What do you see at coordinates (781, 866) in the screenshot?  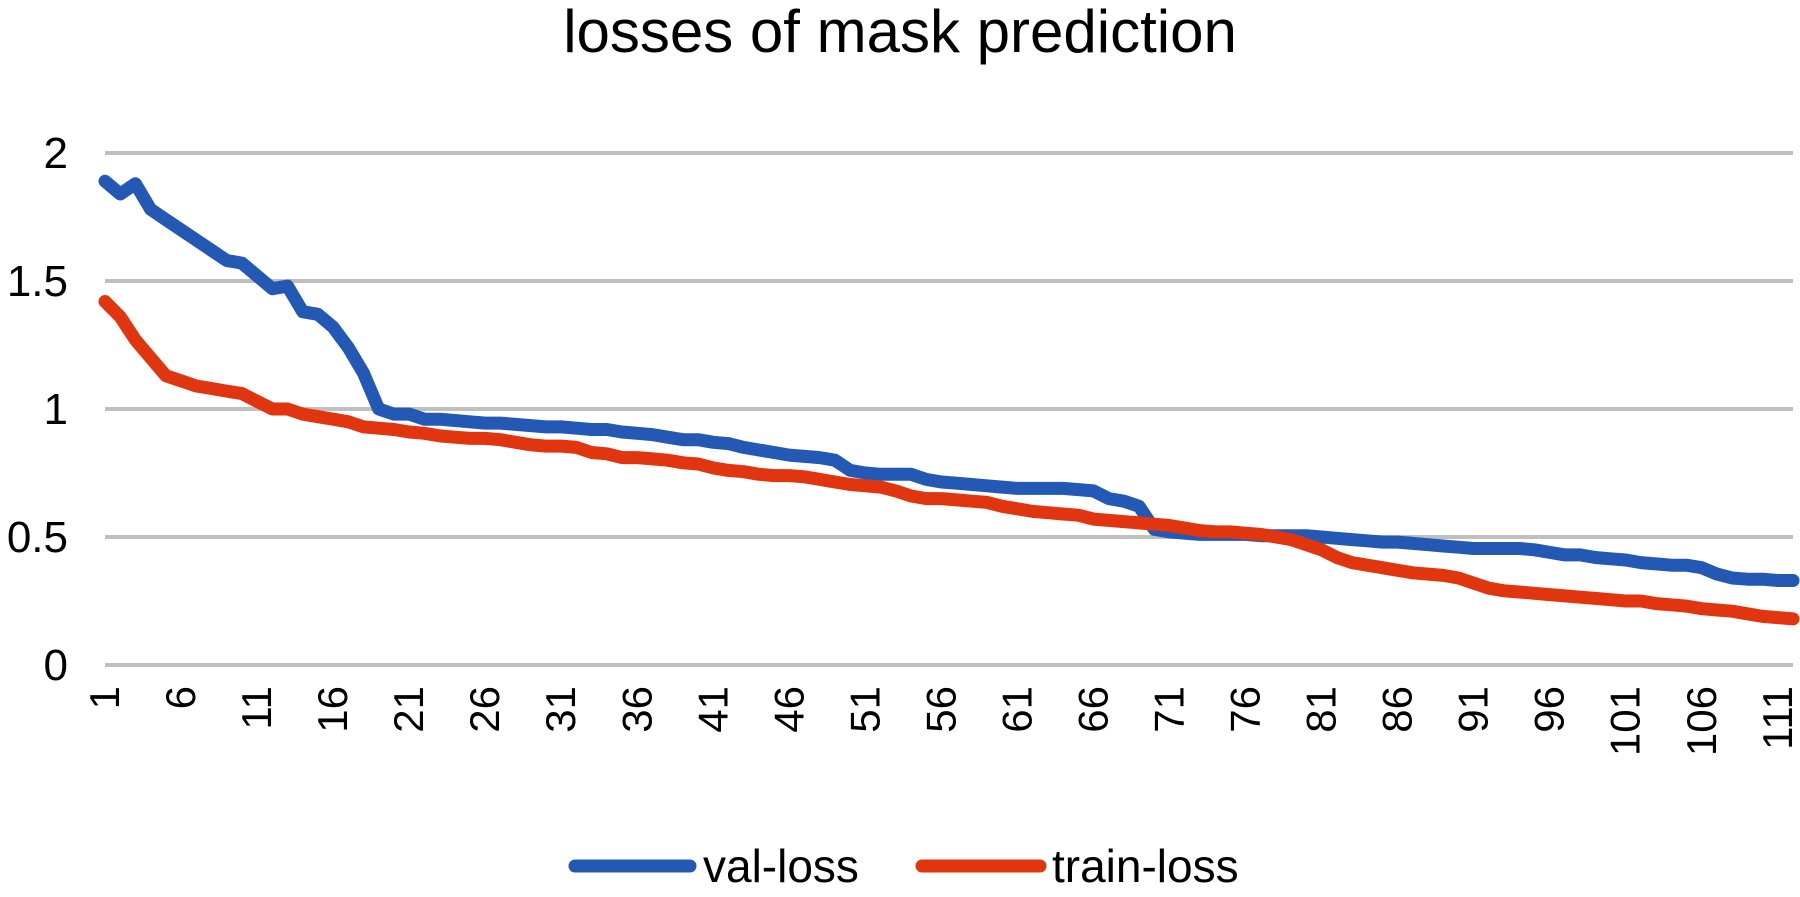 I see `legend-label-val-loss: val-loss` at bounding box center [781, 866].